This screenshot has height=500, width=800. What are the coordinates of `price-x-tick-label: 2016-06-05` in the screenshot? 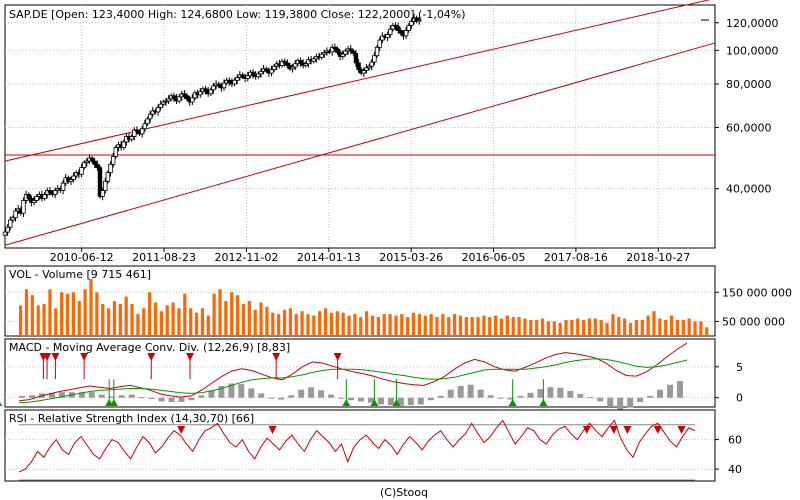 It's located at (494, 257).